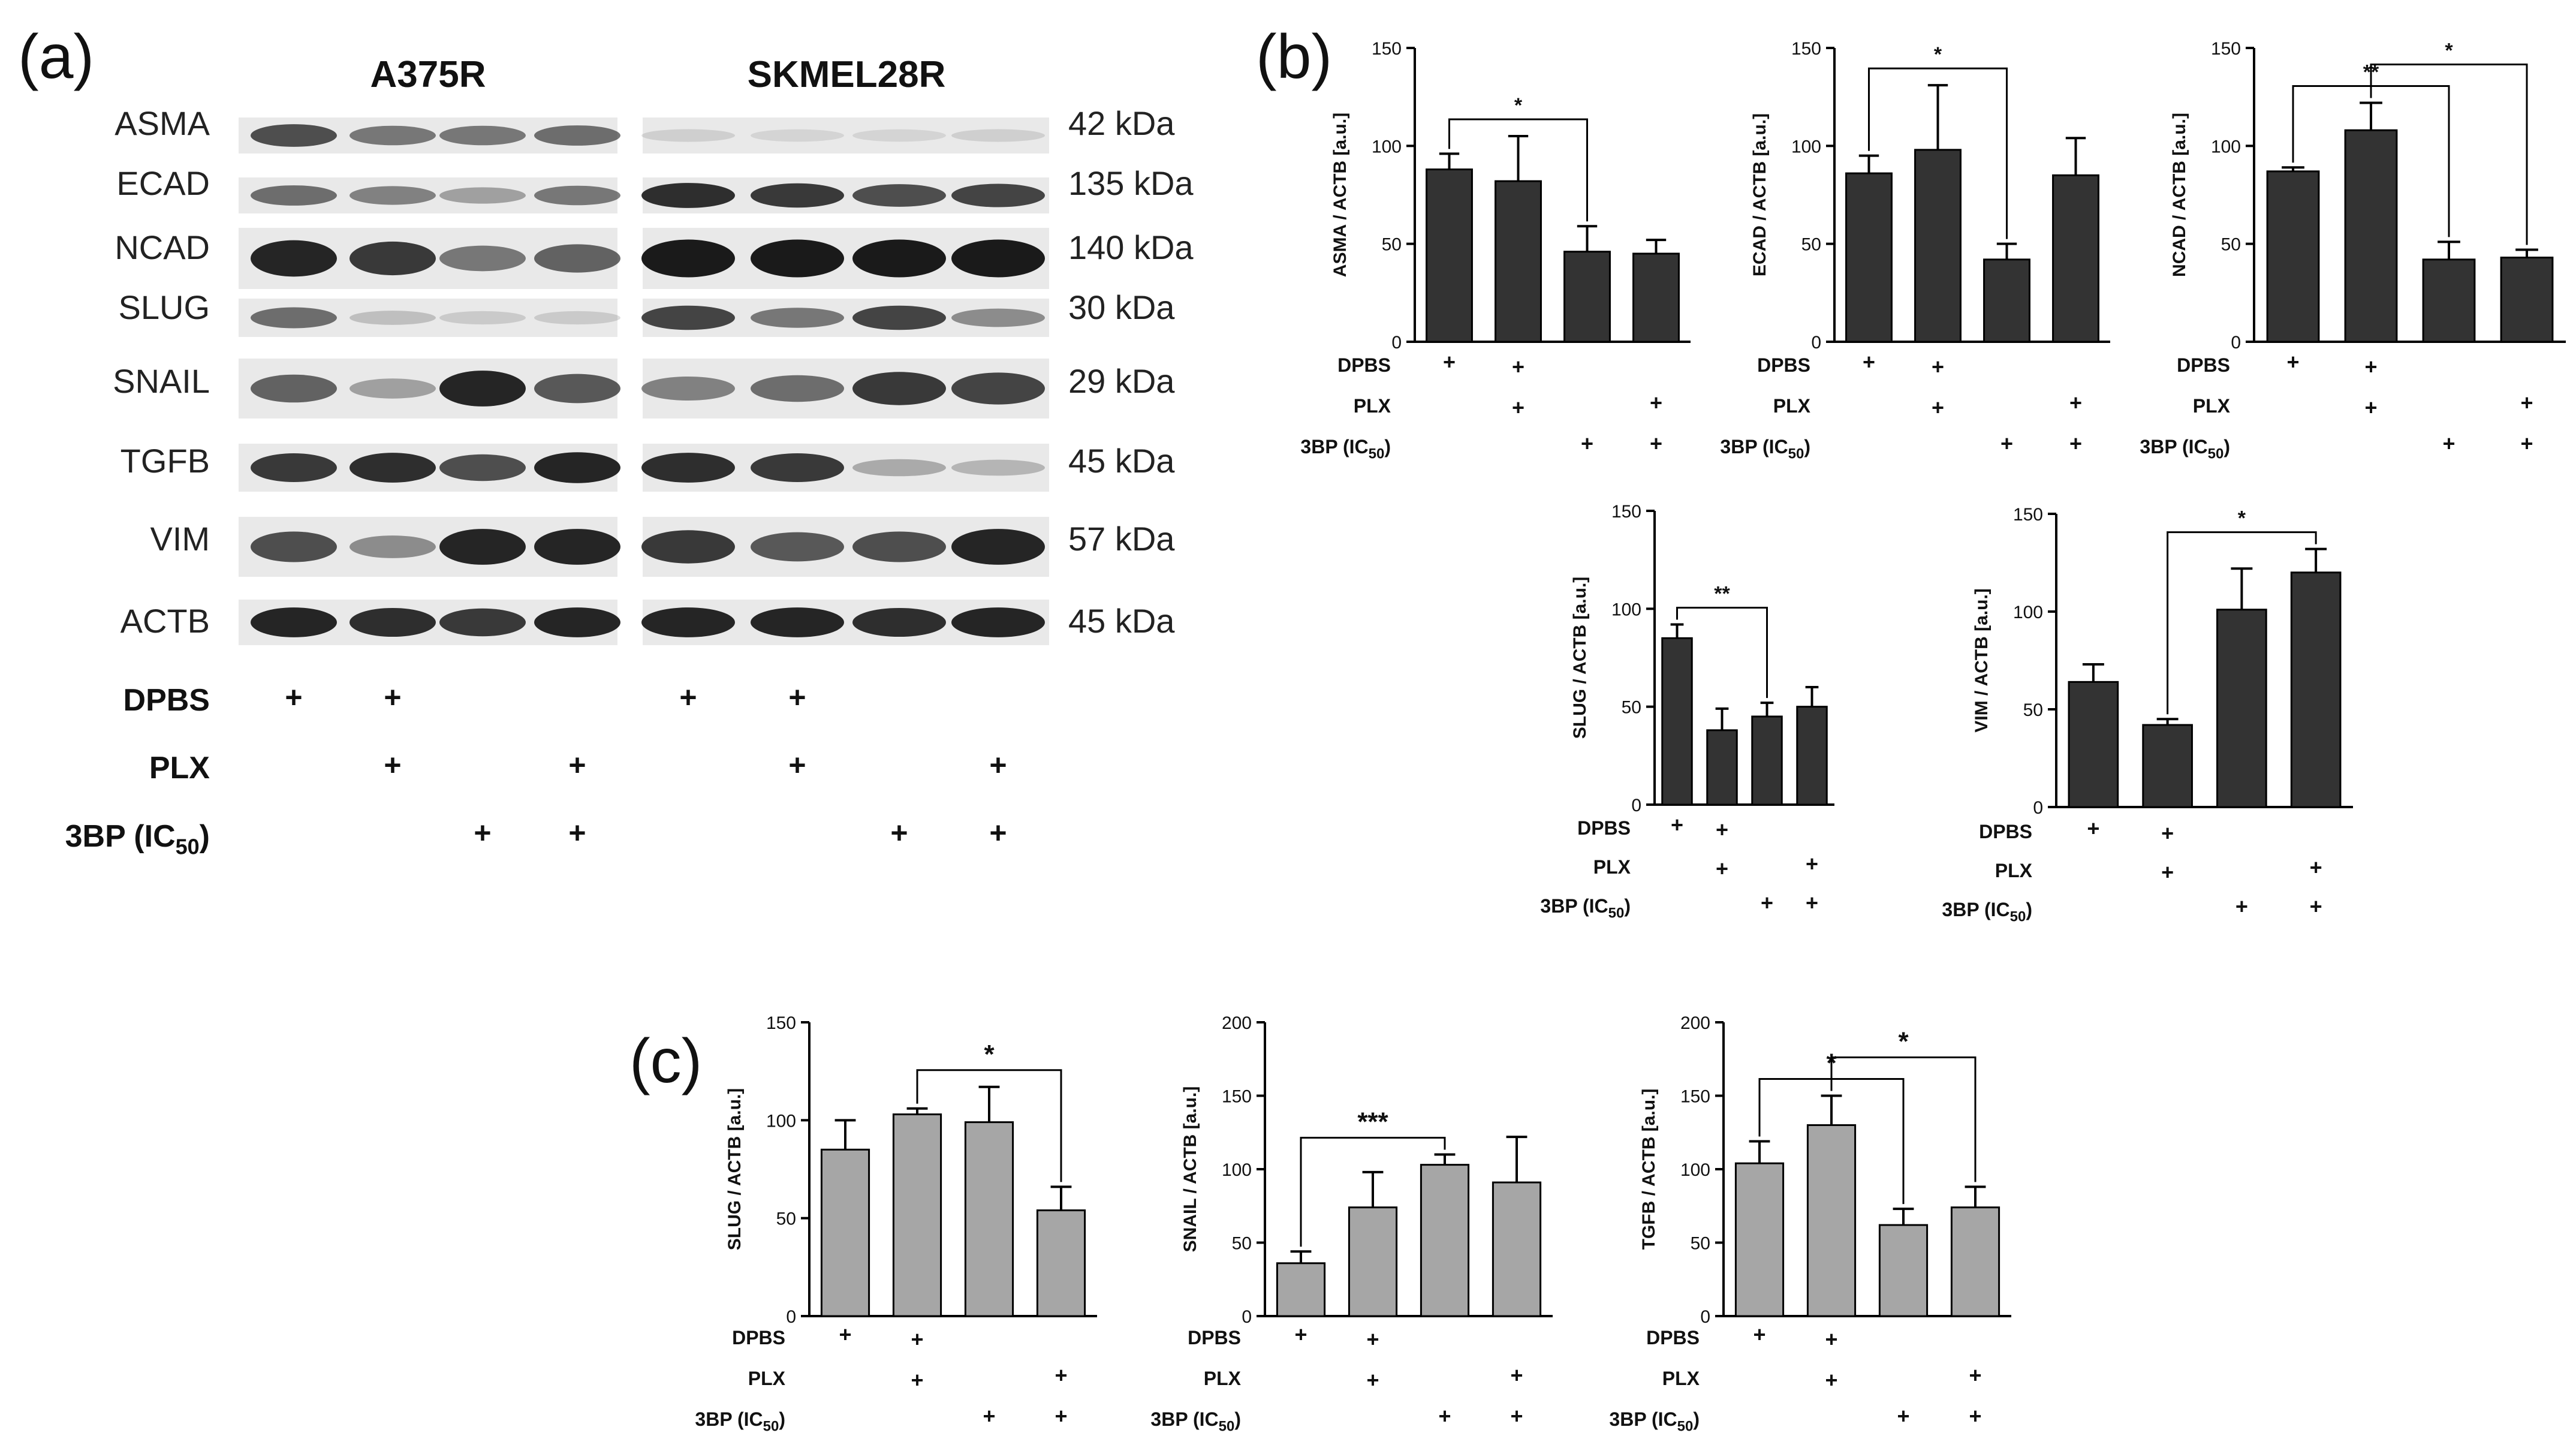  What do you see at coordinates (1131, 247) in the screenshot?
I see `kda-label: 140 kDa` at bounding box center [1131, 247].